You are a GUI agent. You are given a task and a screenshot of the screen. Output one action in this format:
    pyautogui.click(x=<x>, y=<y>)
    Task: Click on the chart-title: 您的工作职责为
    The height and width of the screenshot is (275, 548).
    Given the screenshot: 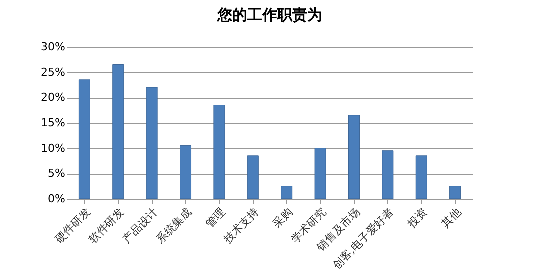 What is the action you would take?
    pyautogui.click(x=269, y=15)
    